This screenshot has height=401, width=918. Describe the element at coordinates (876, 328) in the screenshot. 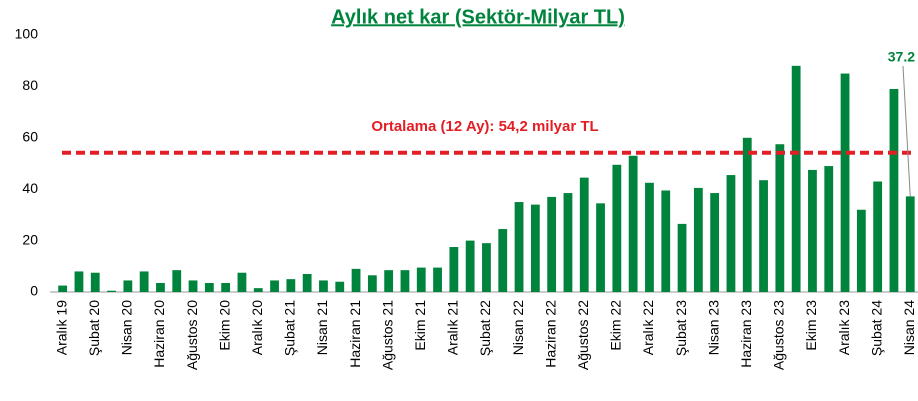

I see `x-tick-label: Şubat 24` at that location.